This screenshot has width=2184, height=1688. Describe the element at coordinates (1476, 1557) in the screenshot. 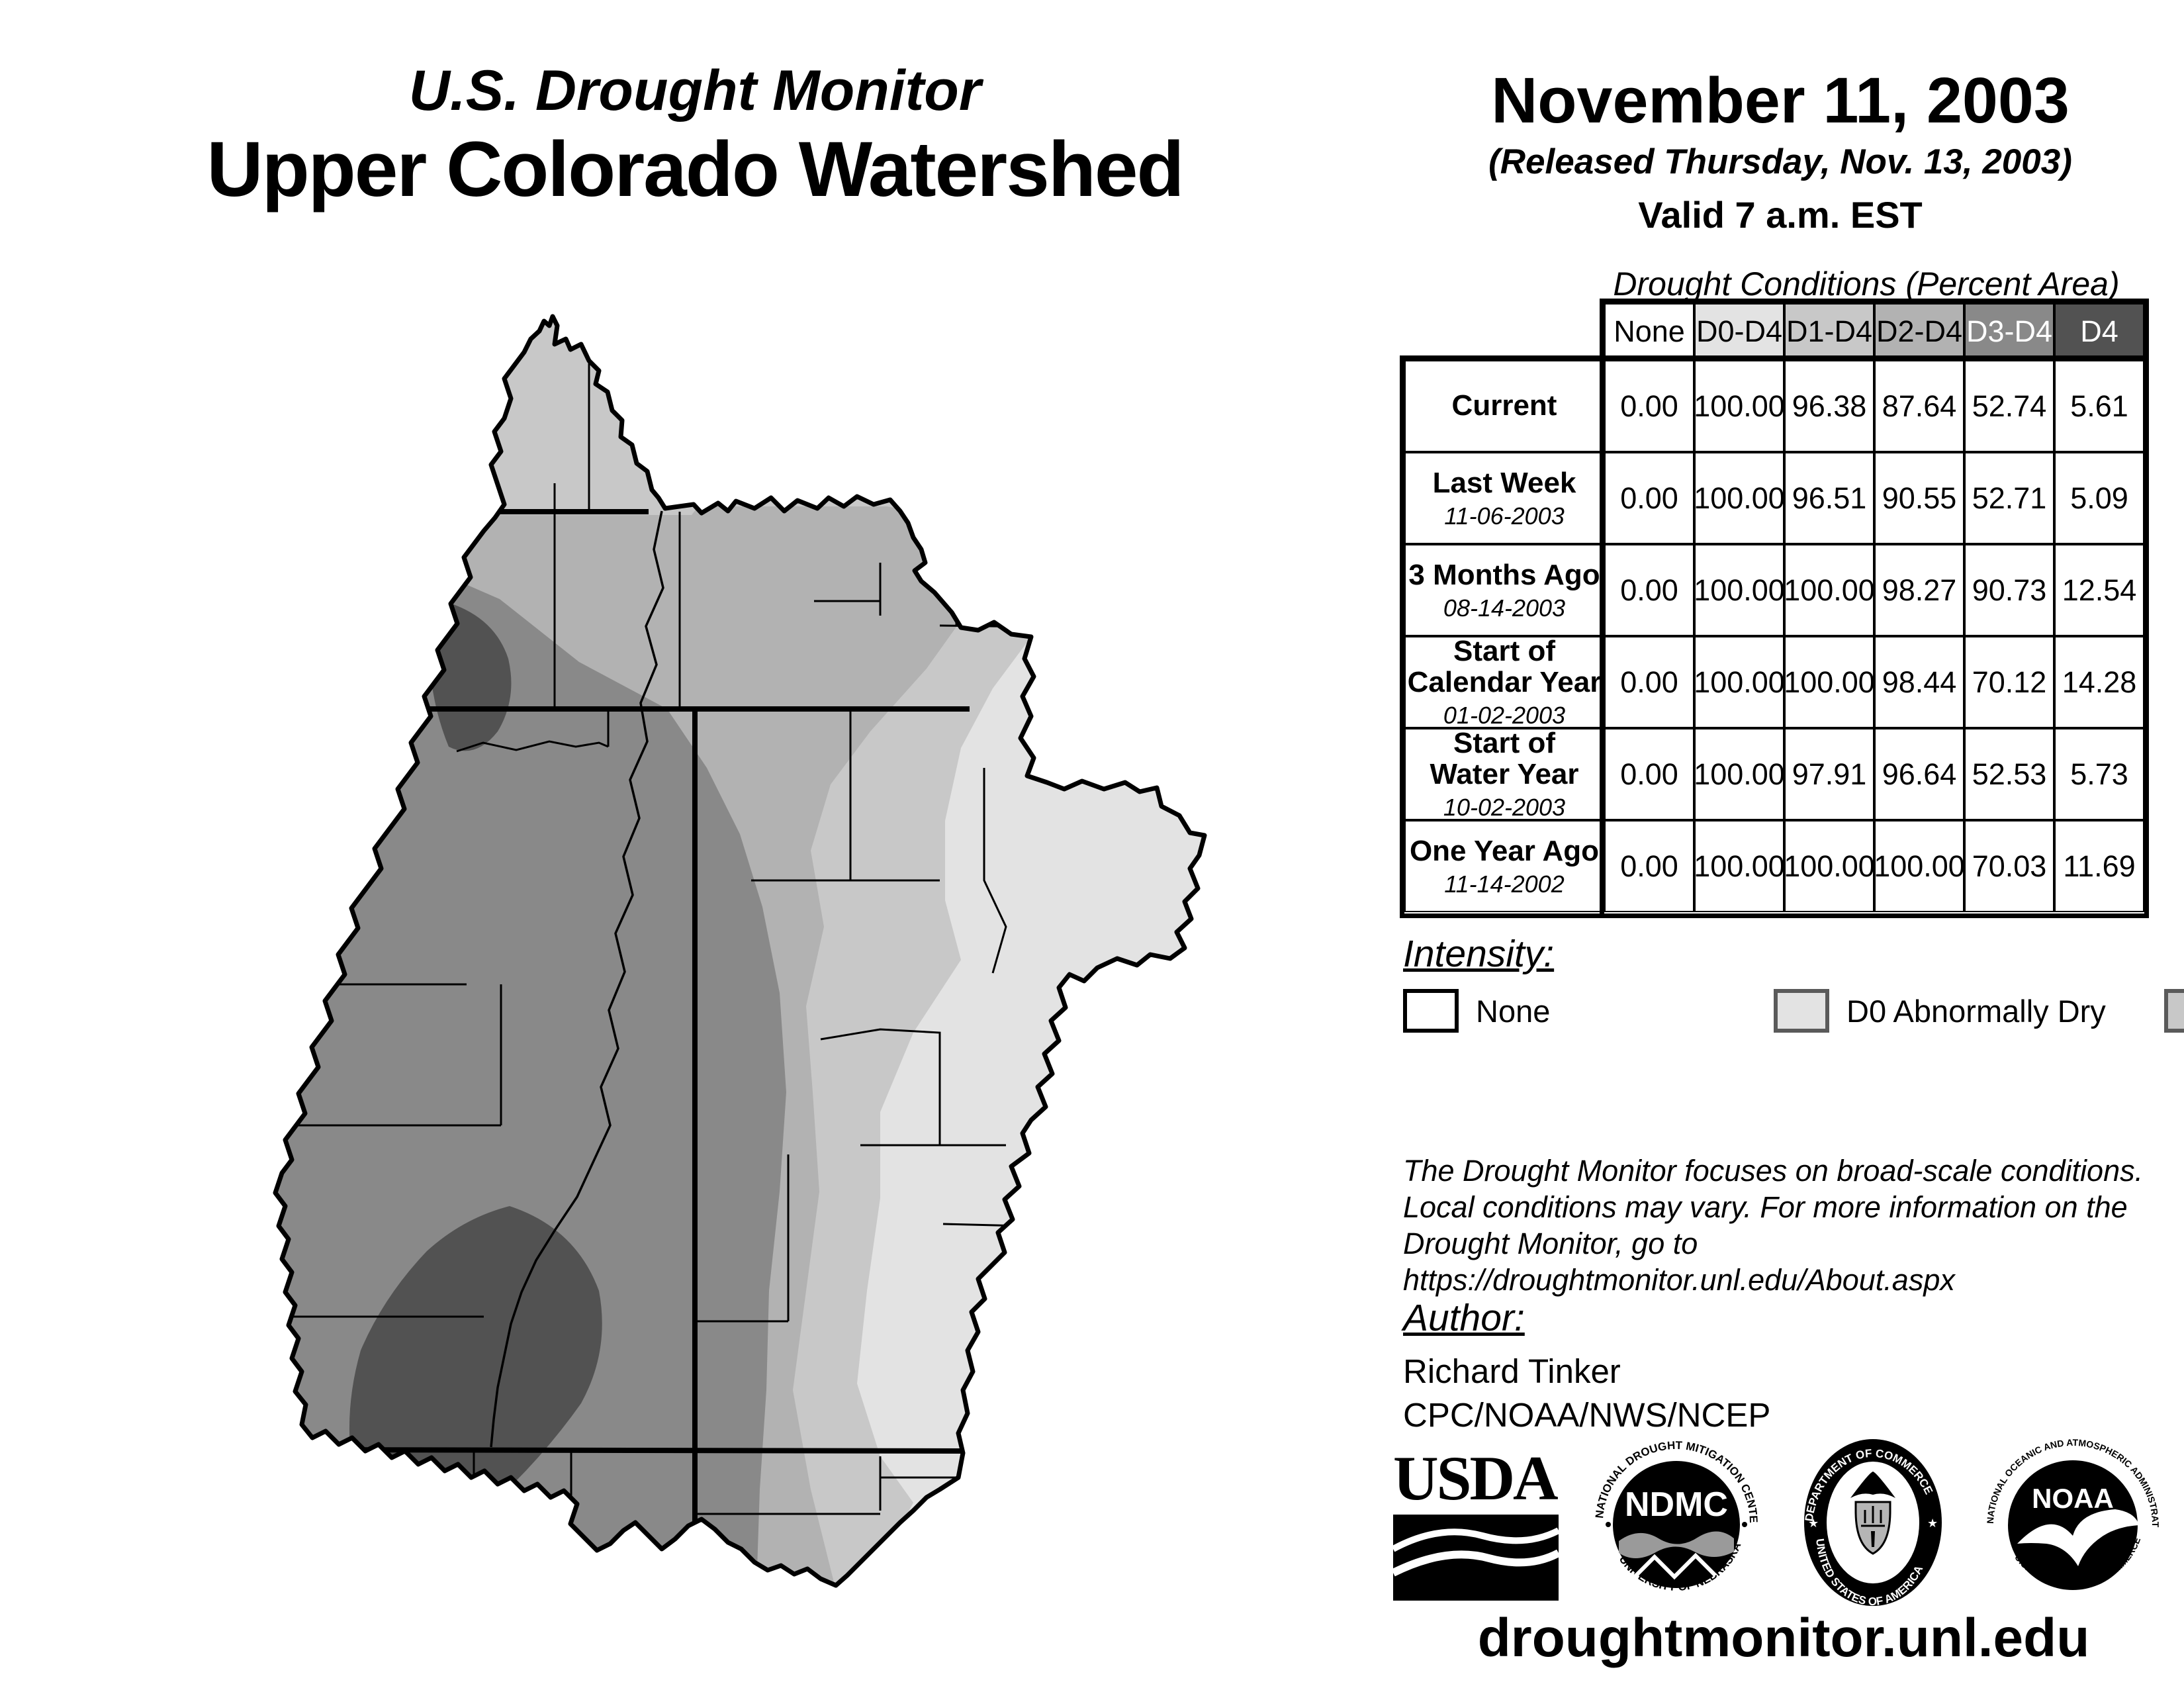

I see `usda-field-icon` at that location.